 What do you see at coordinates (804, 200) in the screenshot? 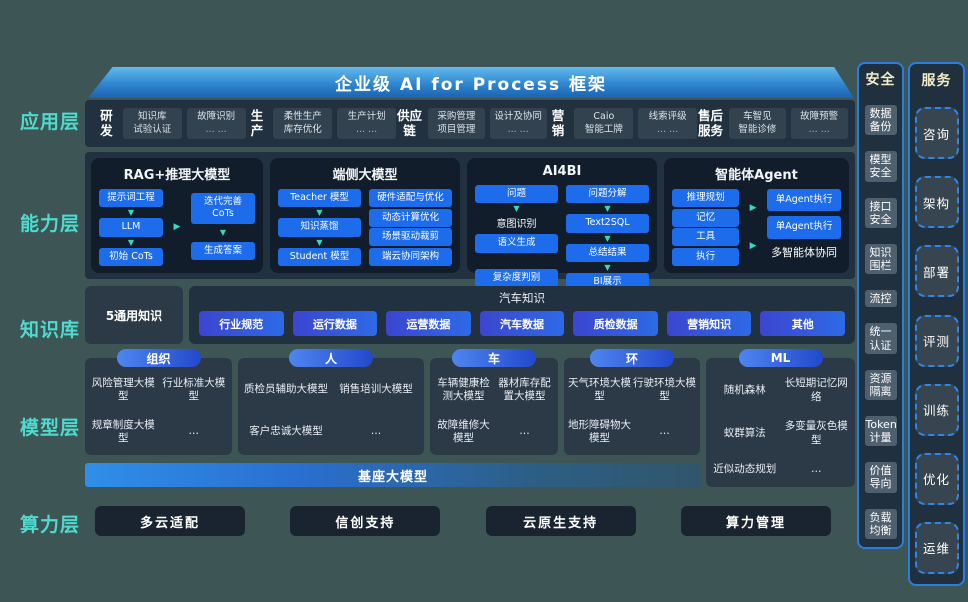
I see `flow-step: 单Agent执行` at bounding box center [804, 200].